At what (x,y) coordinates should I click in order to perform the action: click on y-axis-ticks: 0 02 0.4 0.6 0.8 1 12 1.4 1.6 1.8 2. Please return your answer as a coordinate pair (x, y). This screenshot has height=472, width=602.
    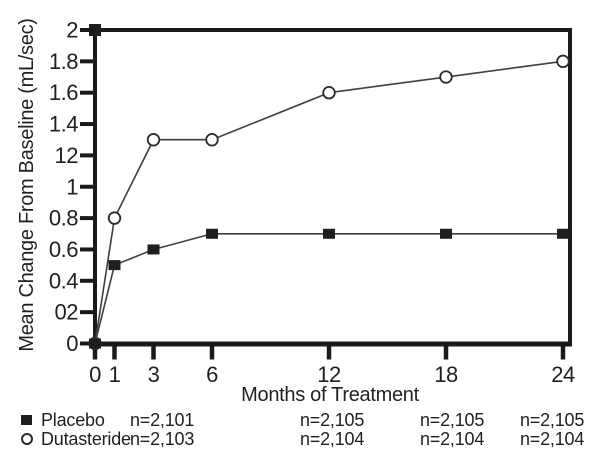
    Looking at the image, I should click on (72, 187).